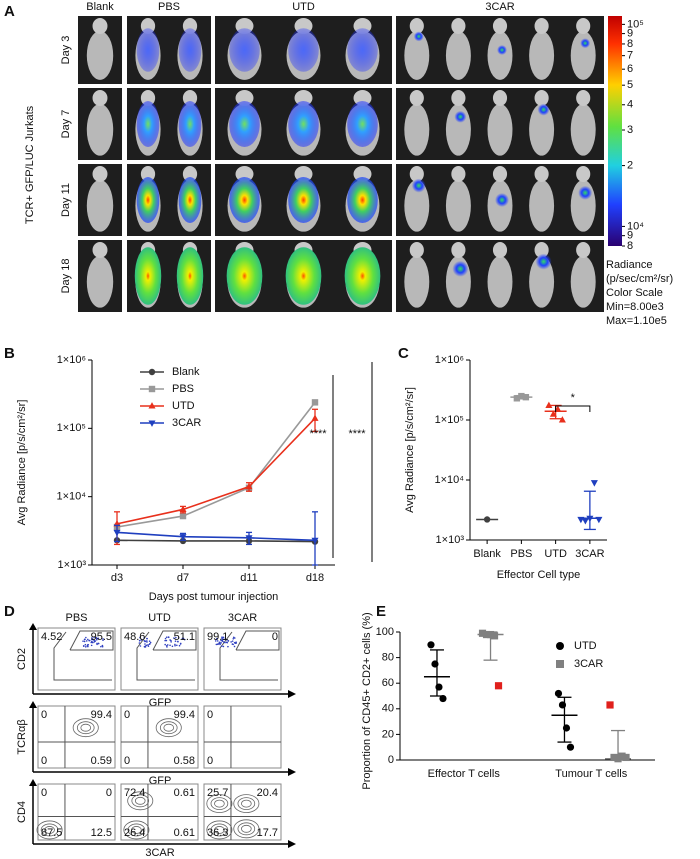  What do you see at coordinates (573, 398) in the screenshot?
I see `significance: *` at bounding box center [573, 398].